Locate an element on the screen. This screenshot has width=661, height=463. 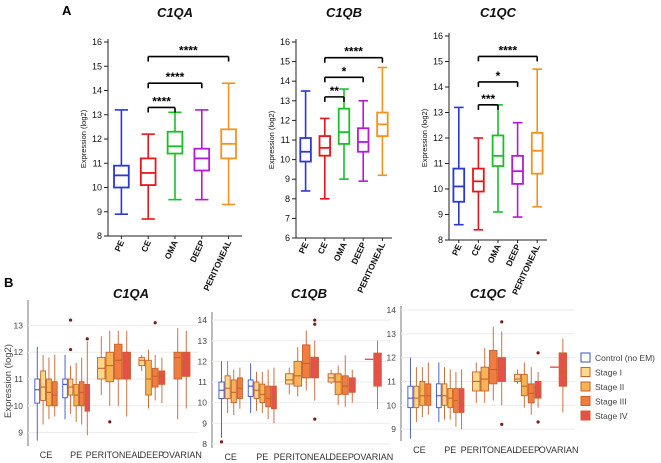
box-pe-stage-ii is located at coordinates (76, 392).